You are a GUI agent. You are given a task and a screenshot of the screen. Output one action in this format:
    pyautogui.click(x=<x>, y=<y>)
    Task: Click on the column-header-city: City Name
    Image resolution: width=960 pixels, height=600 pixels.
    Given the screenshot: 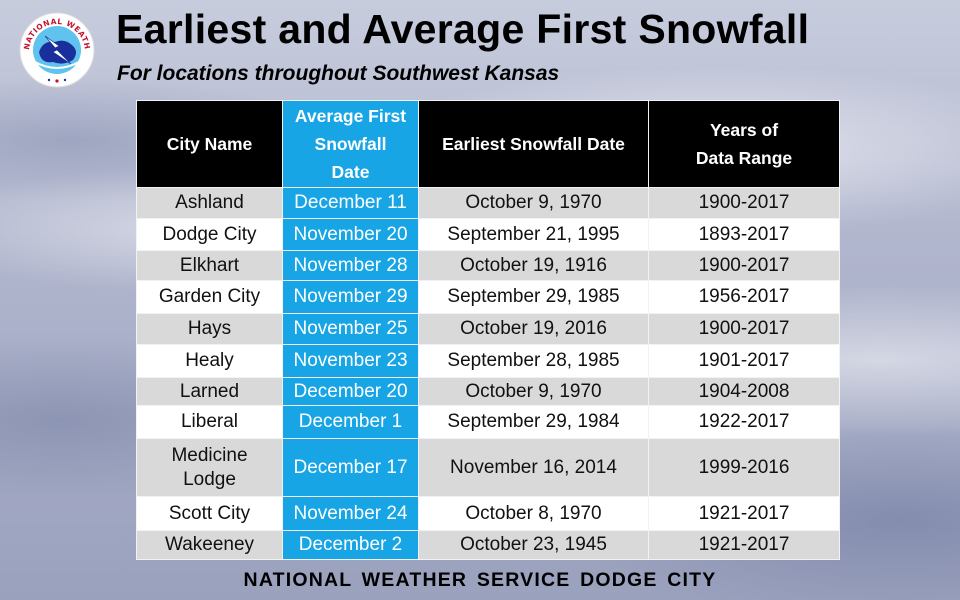 What is the action you would take?
    pyautogui.click(x=210, y=144)
    